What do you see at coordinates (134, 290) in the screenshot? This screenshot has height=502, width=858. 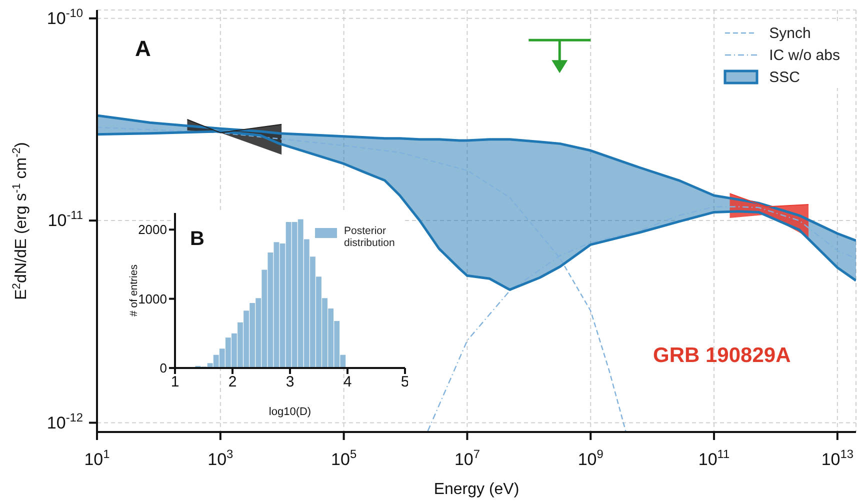 I see `y-axis-title: # of entries` at bounding box center [134, 290].